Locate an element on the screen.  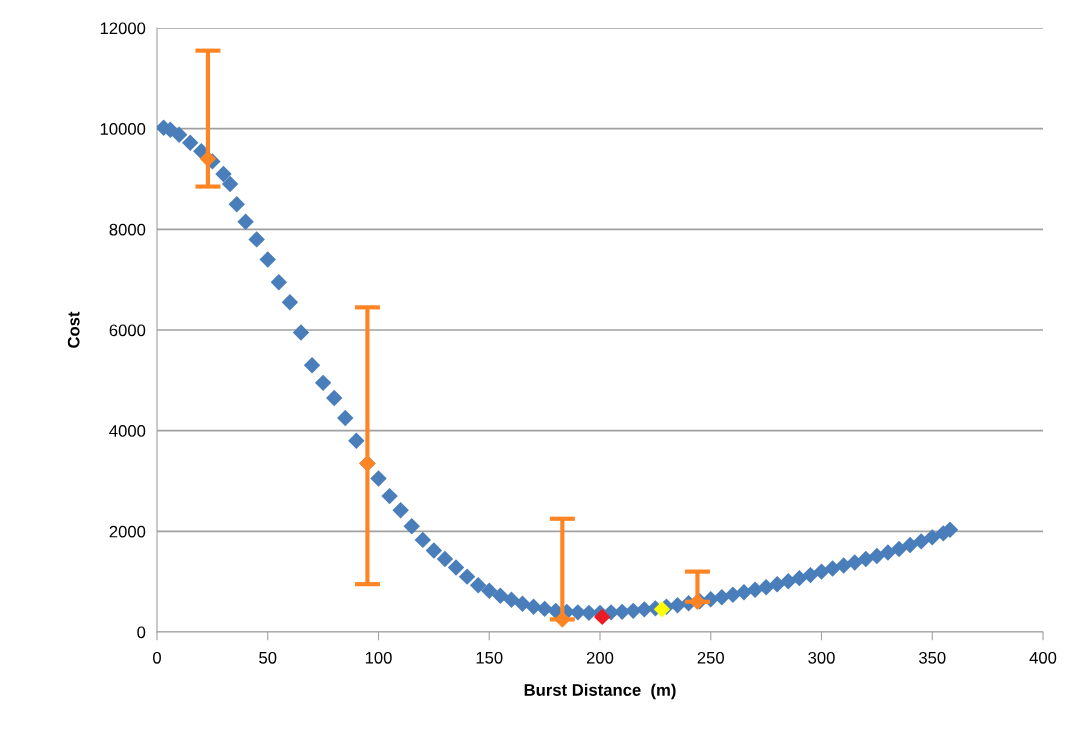
x-tick-label: 400 is located at coordinates (1043, 657).